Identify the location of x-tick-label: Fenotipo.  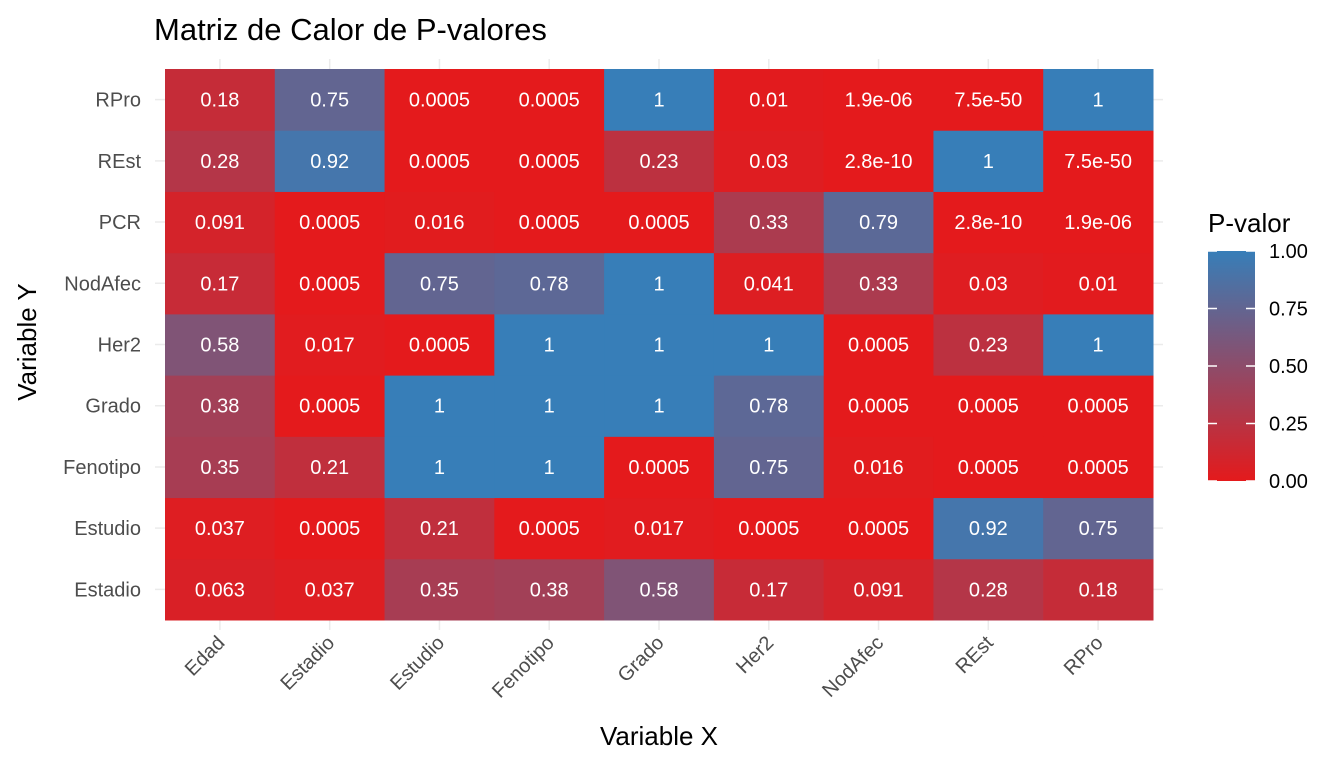
(523, 667).